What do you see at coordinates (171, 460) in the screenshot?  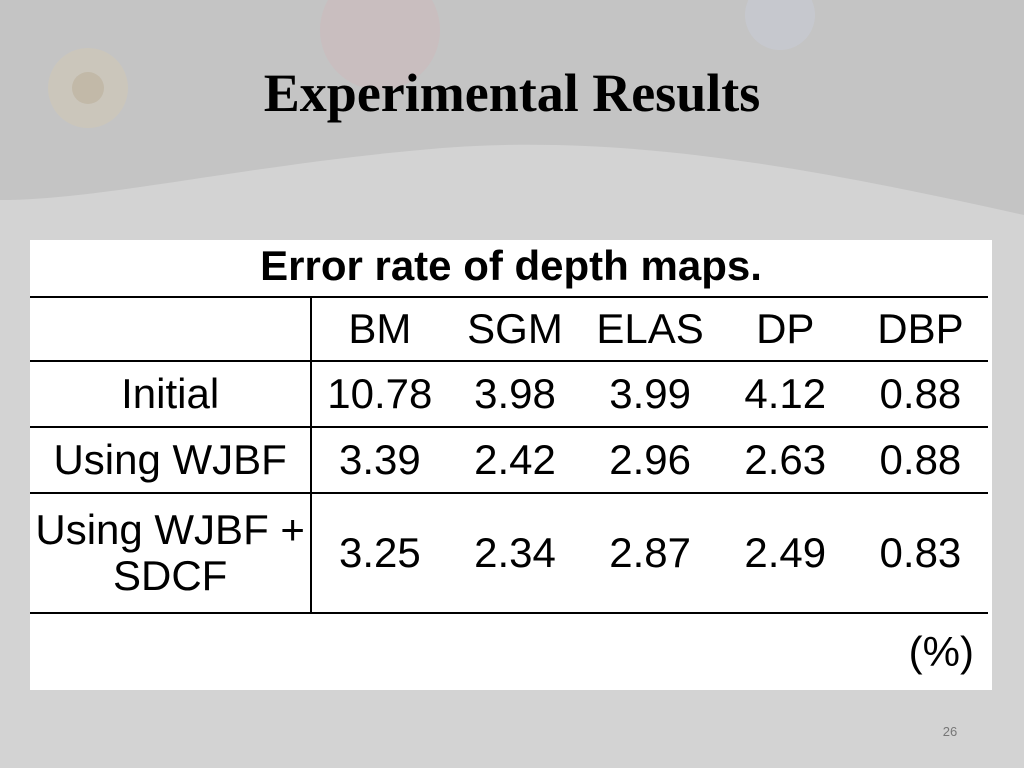 I see `row-label: Using WJBF` at bounding box center [171, 460].